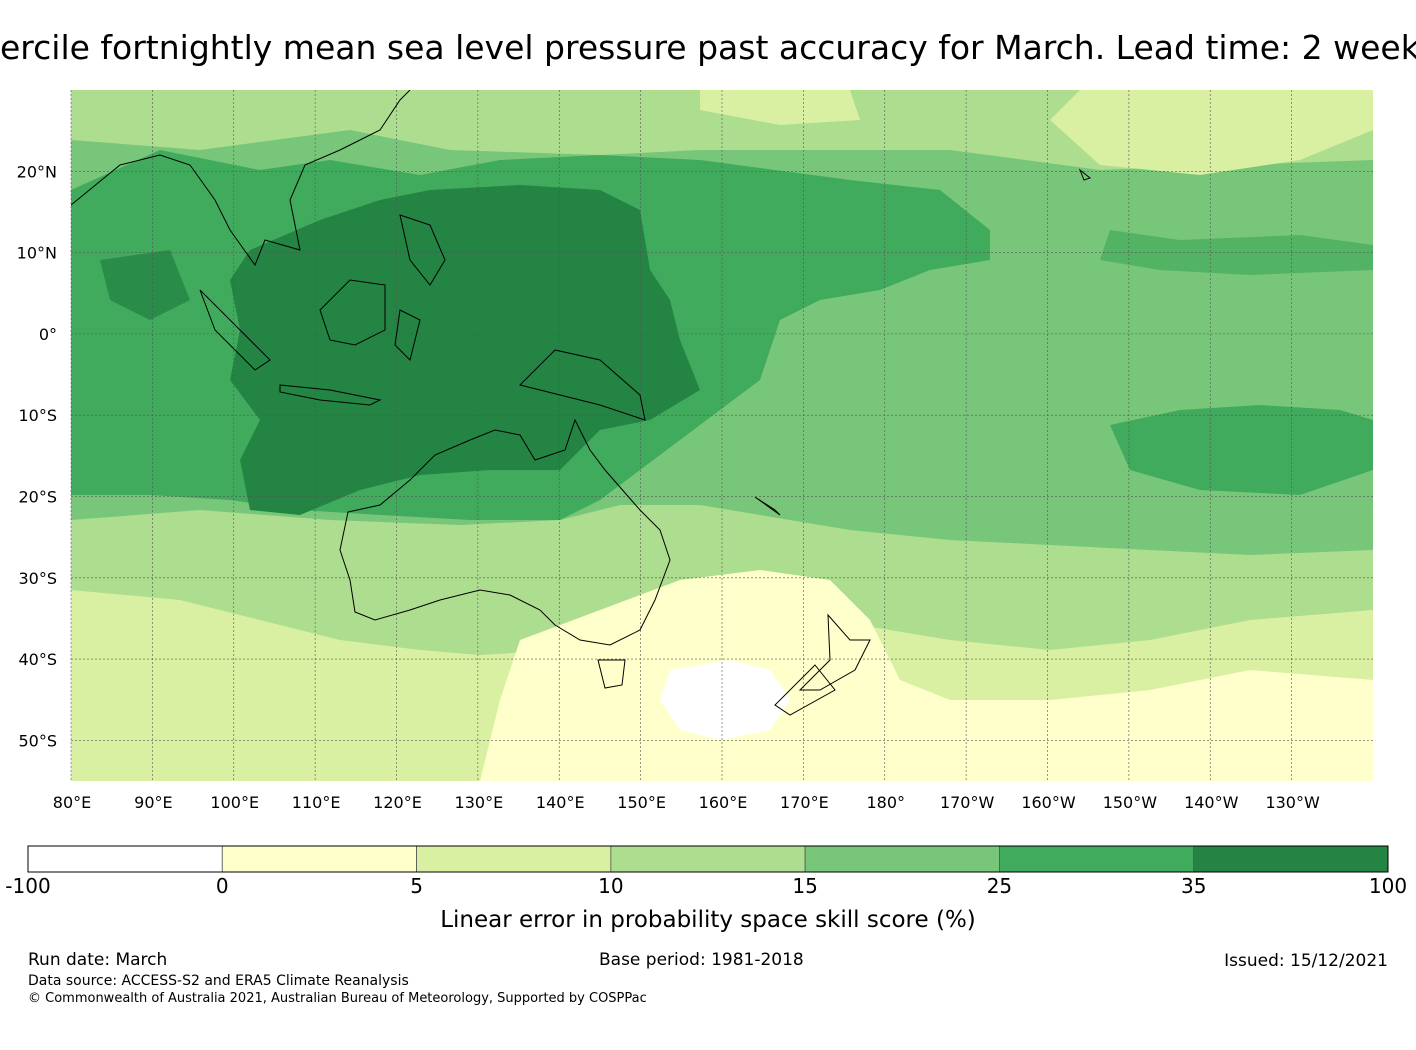 The image size is (1416, 1050). Describe the element at coordinates (1241, 450) in the screenshot. I see `field-east-pacific` at that location.